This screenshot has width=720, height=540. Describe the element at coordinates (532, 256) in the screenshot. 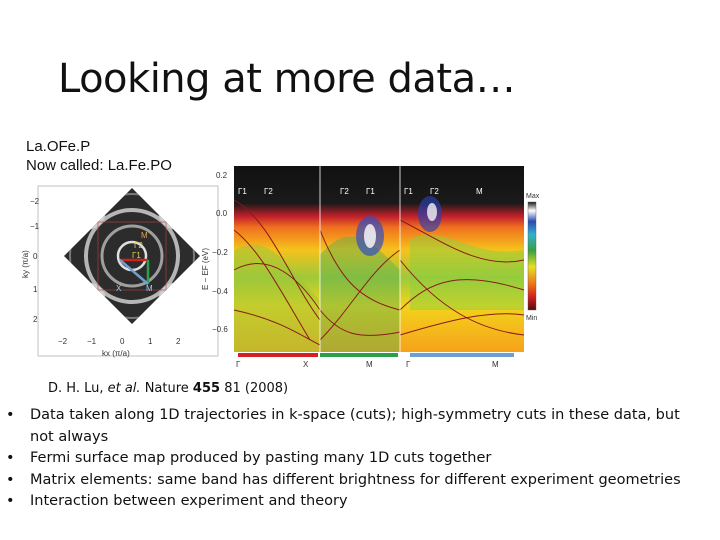

I see `colorbar` at that location.